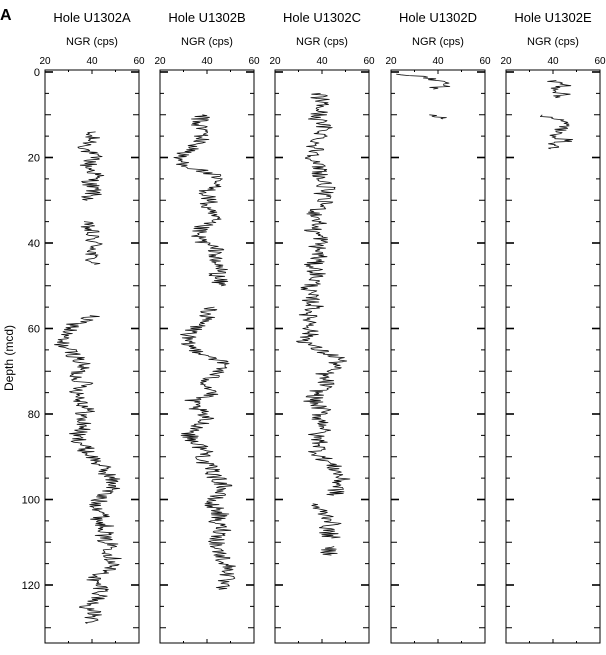 The image size is (606, 655). I want to click on y-tick-label: 0, so click(37, 73).